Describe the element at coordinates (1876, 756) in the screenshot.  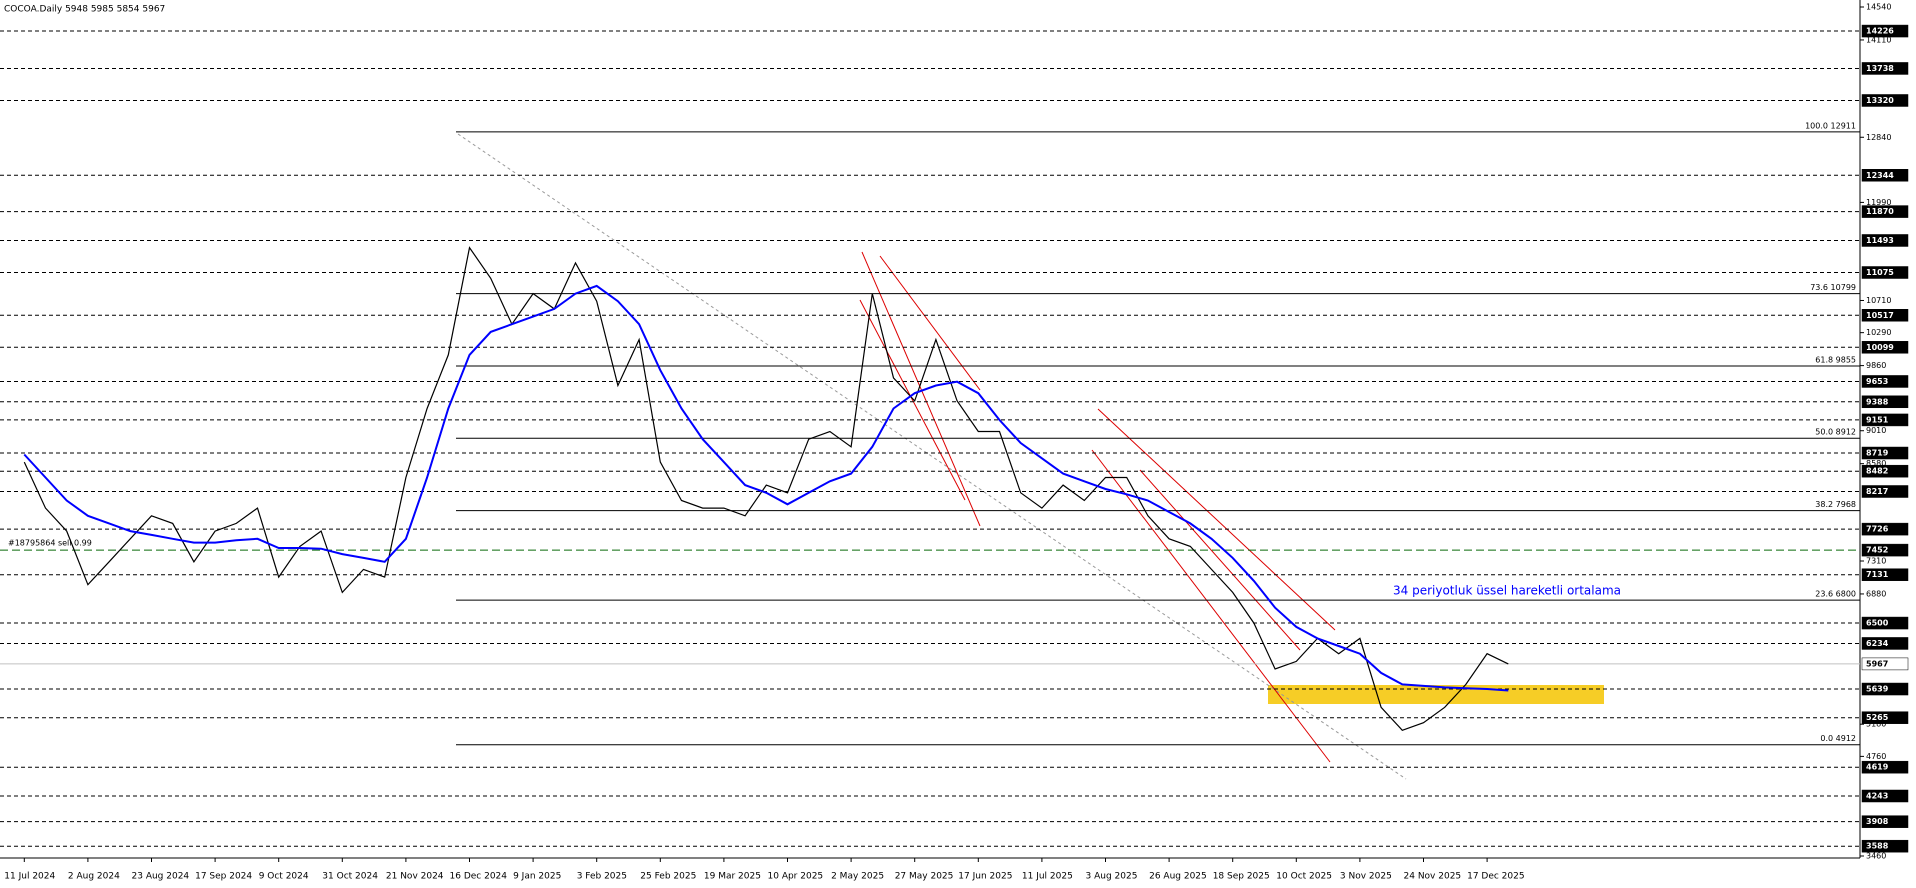
I see `y-tick-label: 4760` at that location.